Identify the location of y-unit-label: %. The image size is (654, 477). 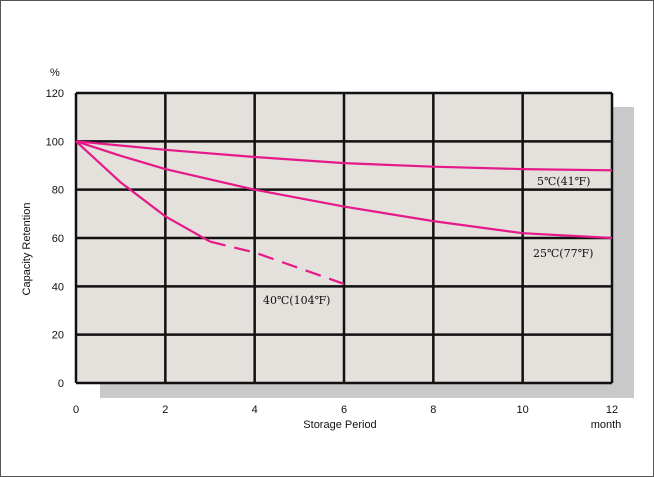
(55, 73).